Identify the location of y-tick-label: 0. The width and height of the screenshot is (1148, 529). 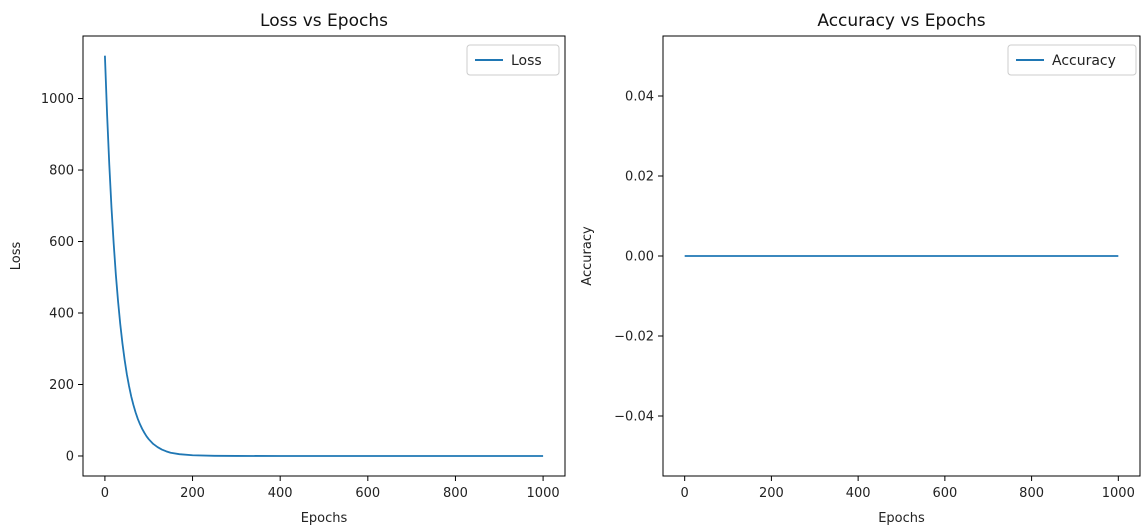
(70, 456).